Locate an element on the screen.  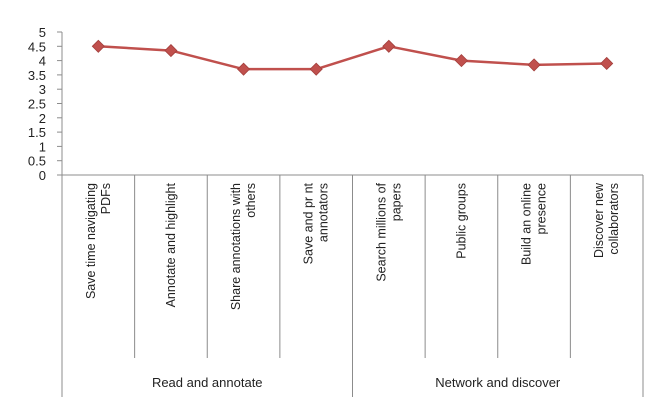
category-label-line: others is located at coordinates (251, 200).